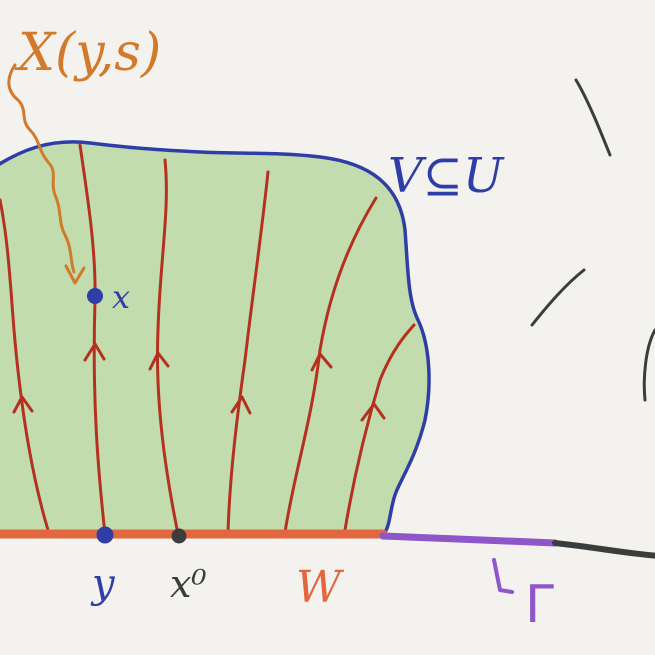  What do you see at coordinates (592, 240) in the screenshot?
I see `right-strokes` at bounding box center [592, 240].